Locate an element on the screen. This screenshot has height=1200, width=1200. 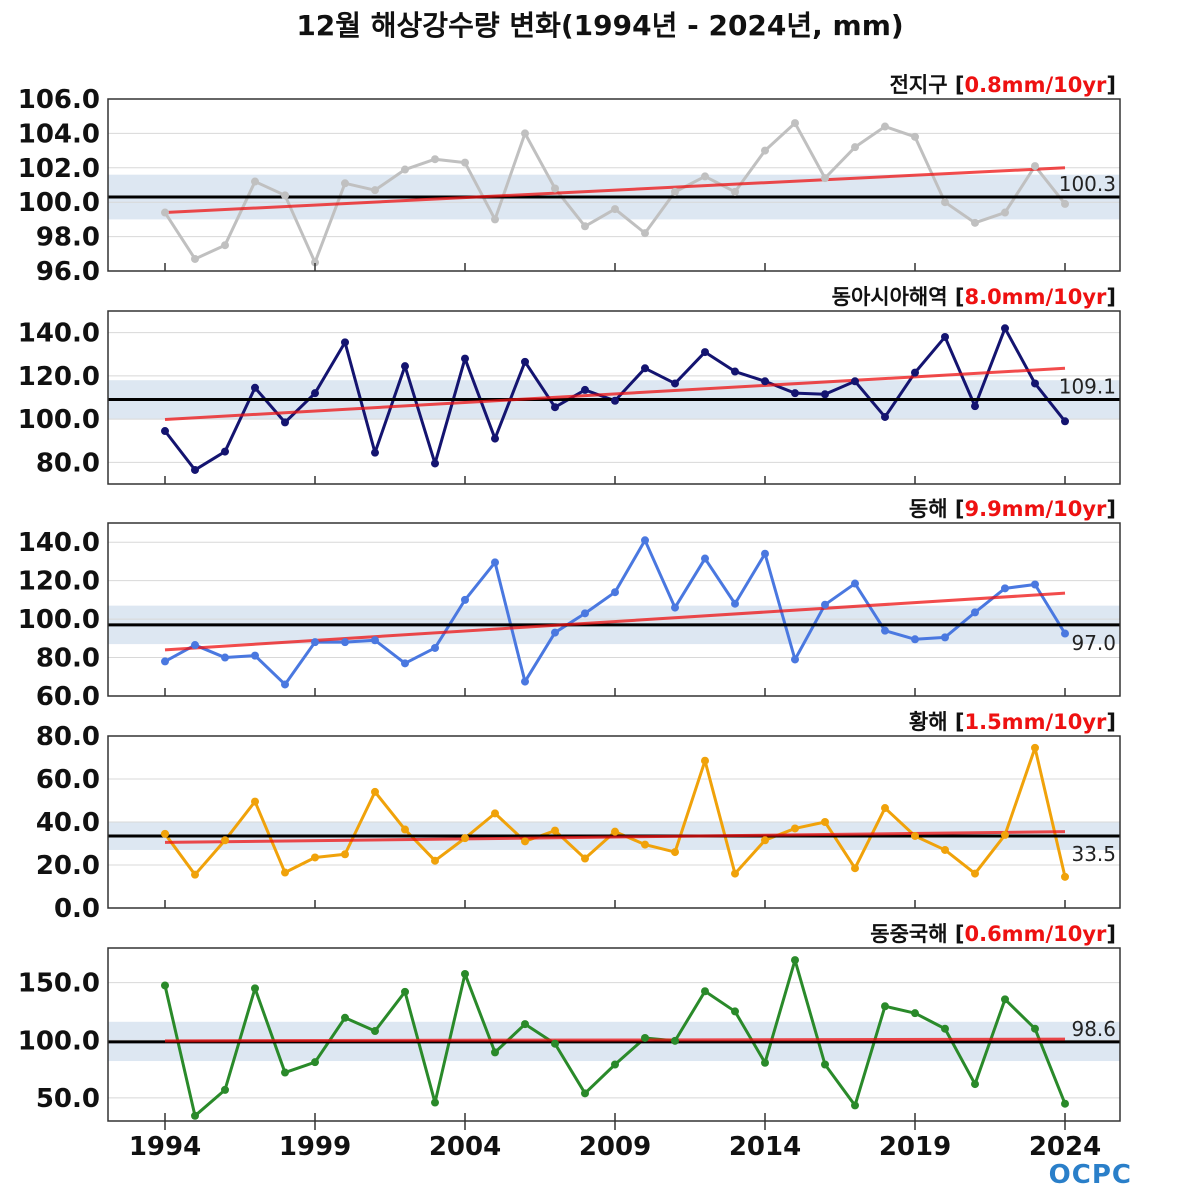
region-name: 황해 is located at coordinates (932, 722).